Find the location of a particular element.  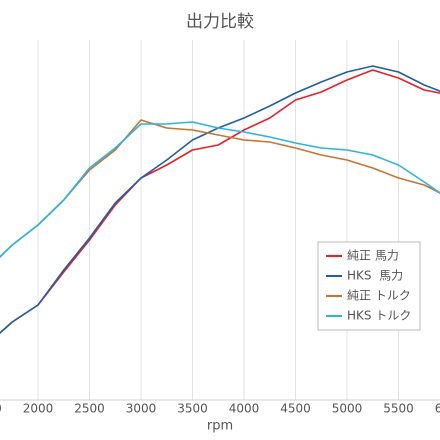

x-tick-label: 1500 is located at coordinates (1, 409).